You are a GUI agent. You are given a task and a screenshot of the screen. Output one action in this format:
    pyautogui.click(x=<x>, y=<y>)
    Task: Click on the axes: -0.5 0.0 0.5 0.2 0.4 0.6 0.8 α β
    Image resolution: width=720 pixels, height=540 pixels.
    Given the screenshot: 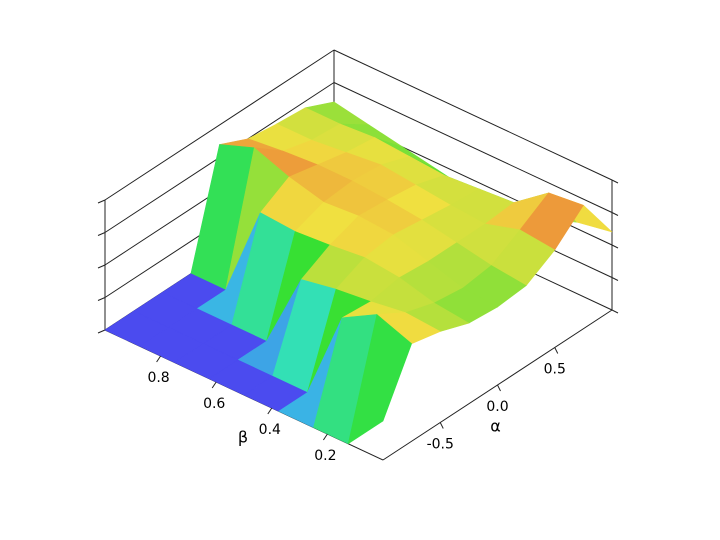 What is the action you would take?
    pyautogui.click(x=356, y=405)
    